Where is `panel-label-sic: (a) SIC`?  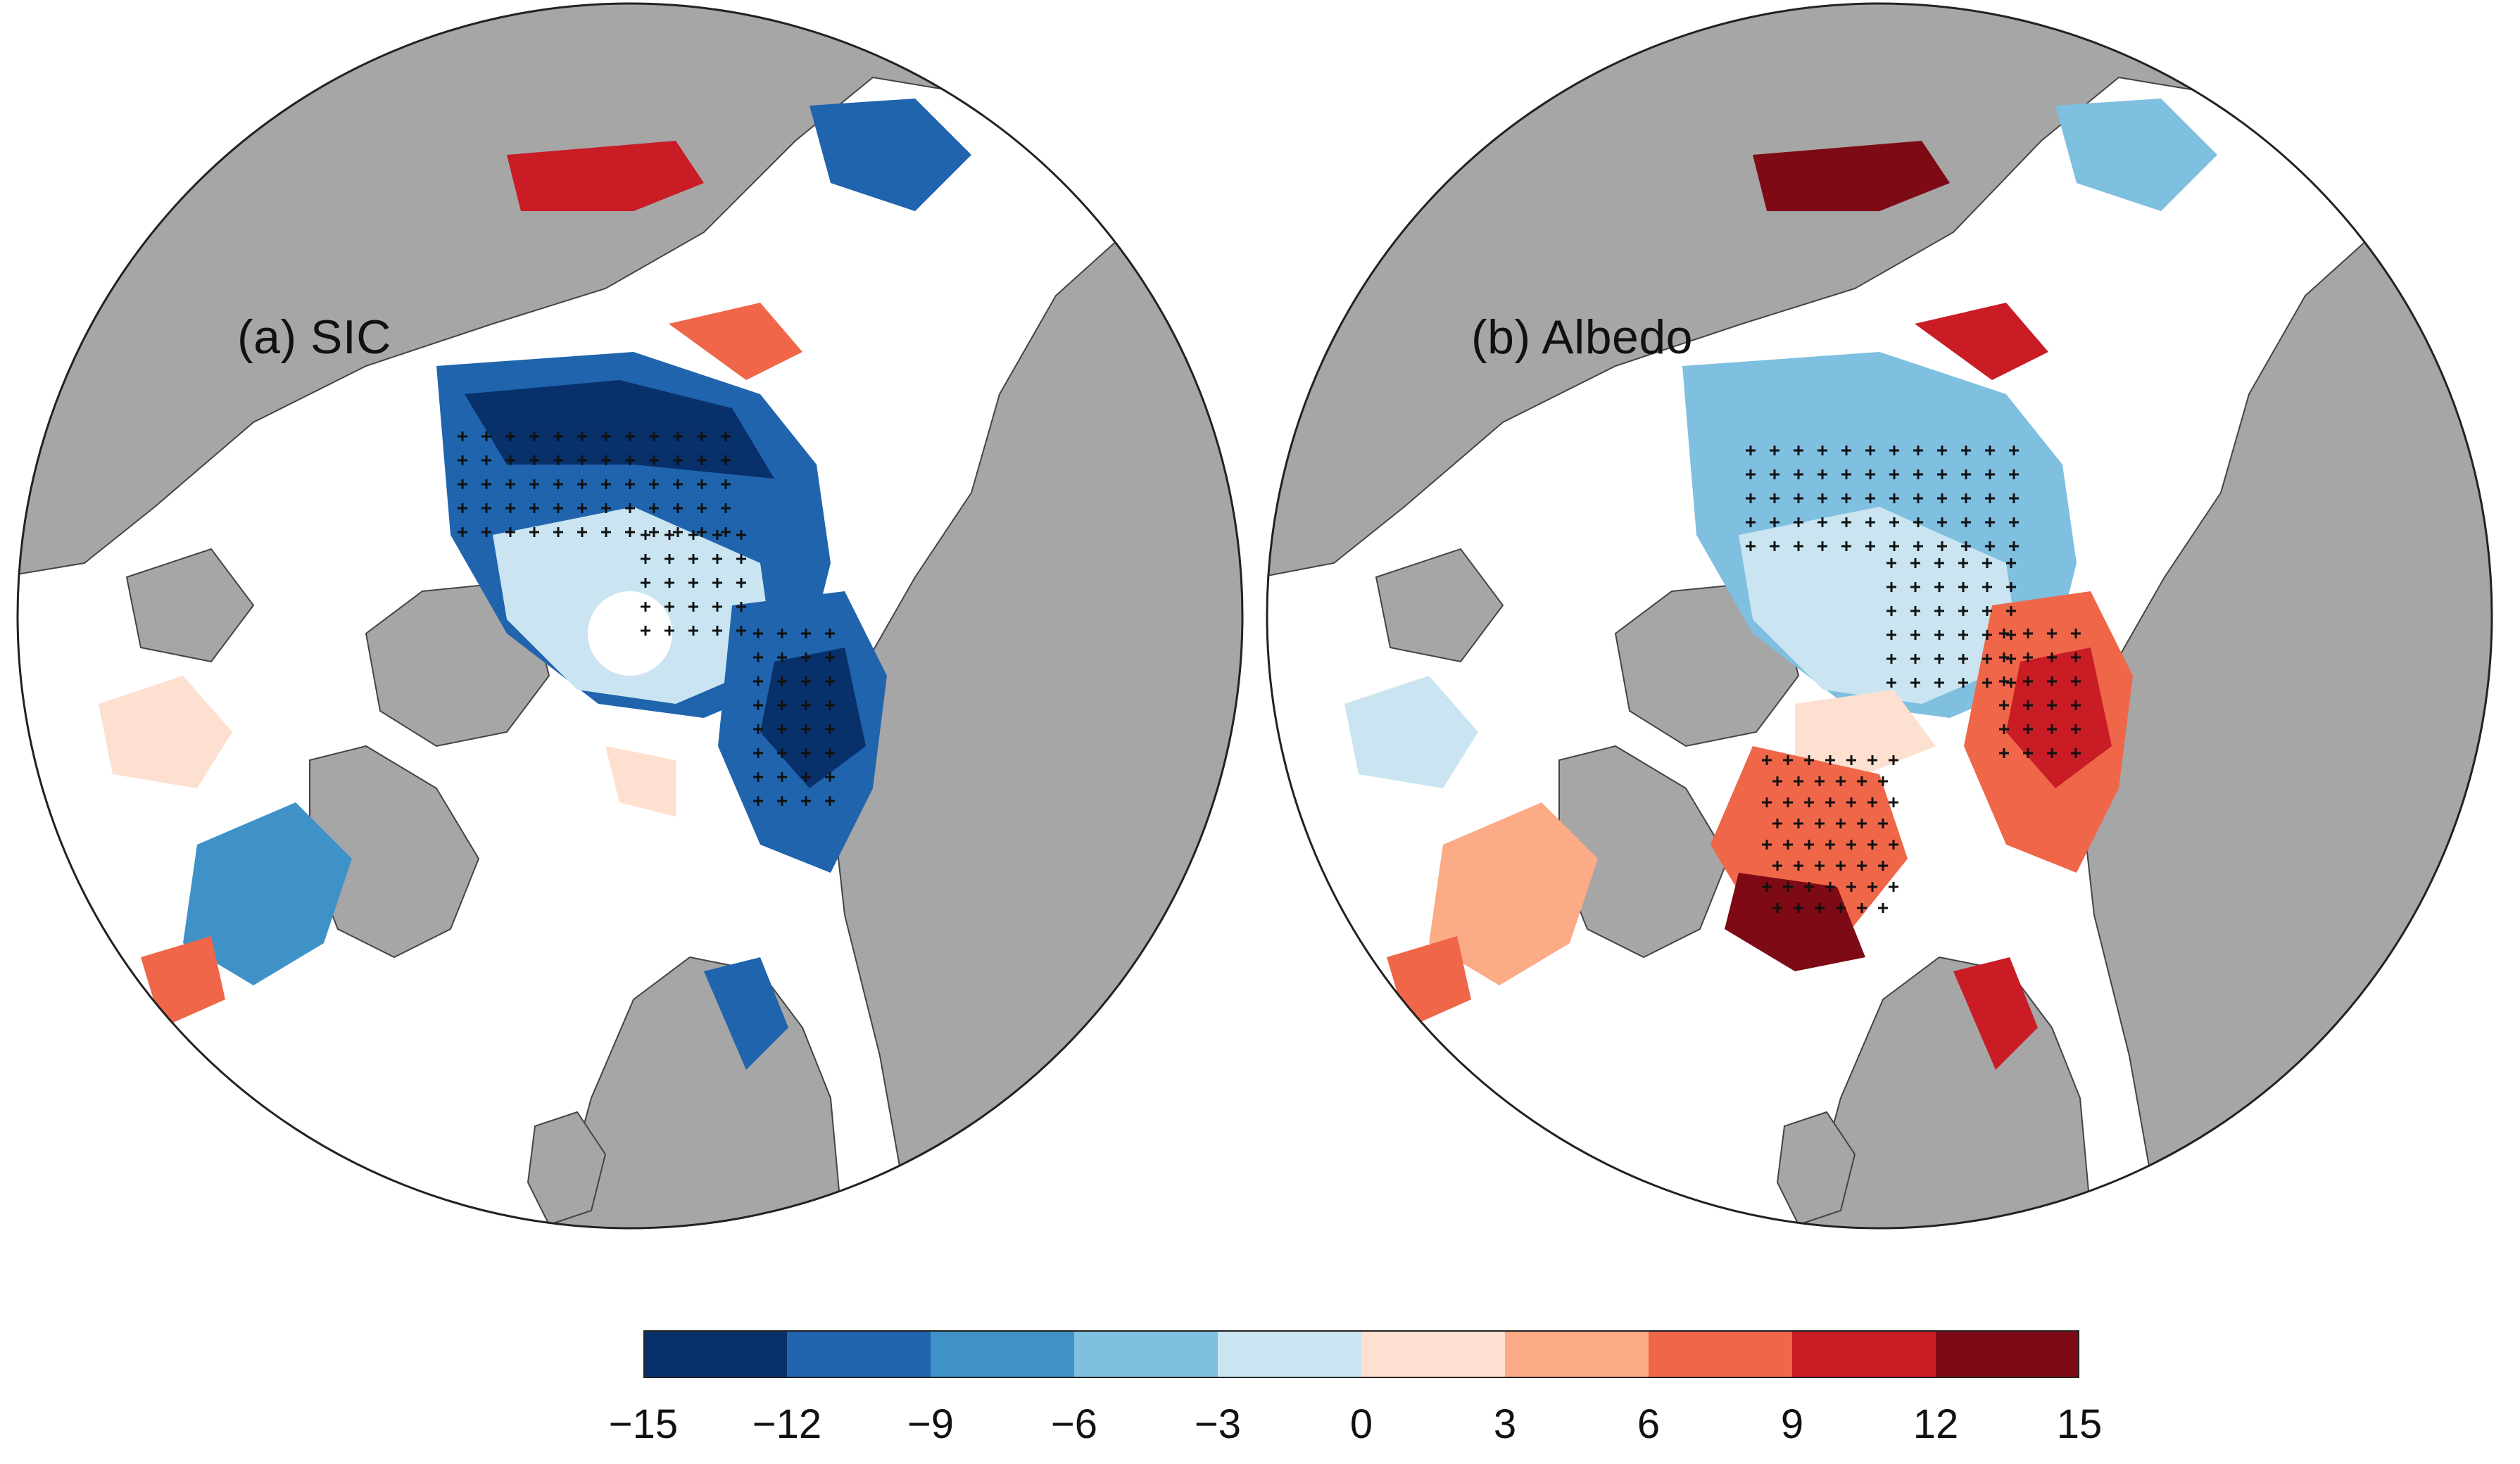 panel-label-sic: (a) SIC is located at coordinates (314, 337).